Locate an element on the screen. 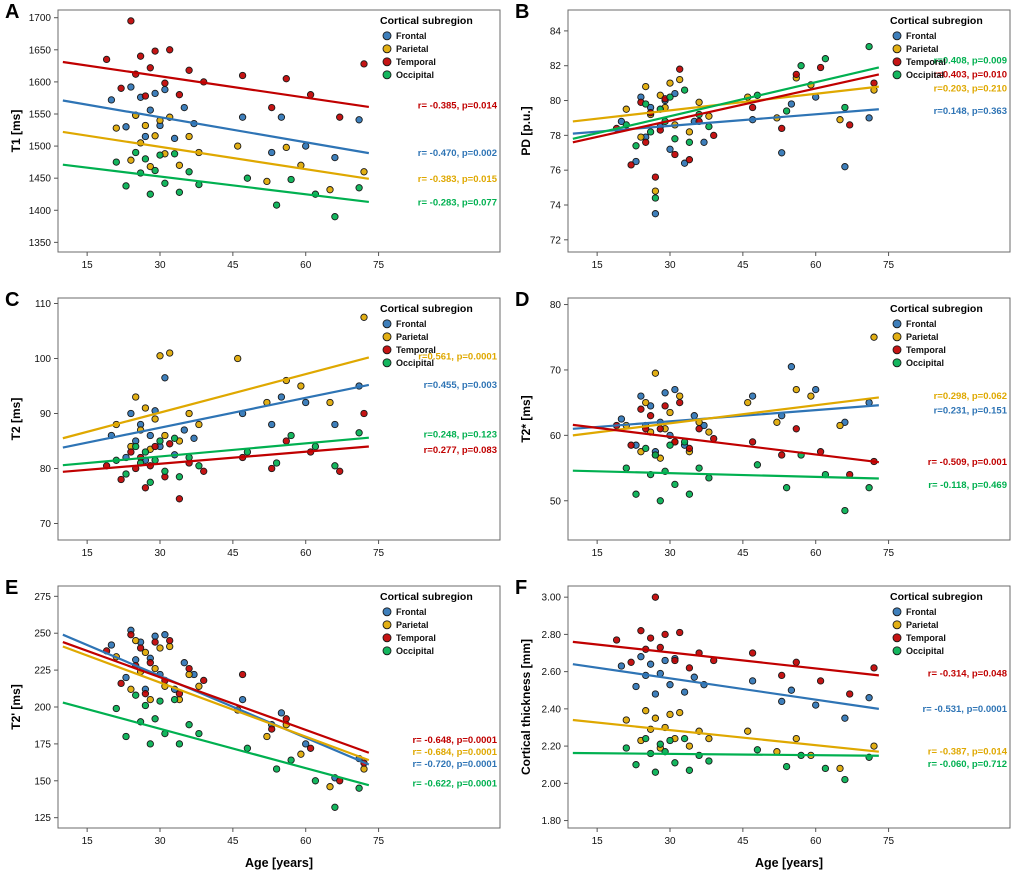 This screenshot has width=1020, height=876. y-tick-label: 250 is located at coordinates (42, 634).